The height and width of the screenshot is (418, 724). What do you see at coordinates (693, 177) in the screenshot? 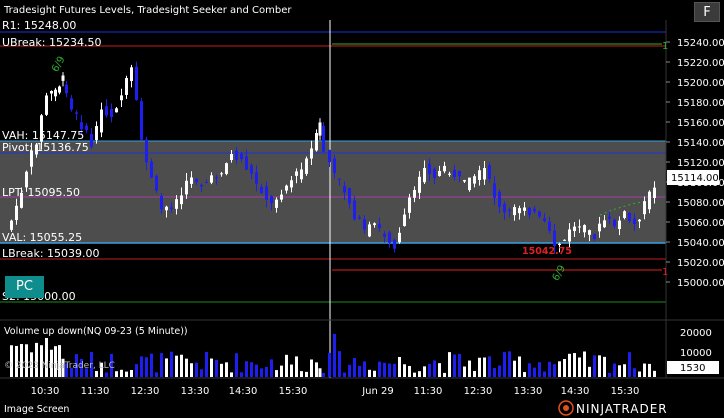
I see `current-price-box` at bounding box center [693, 177].